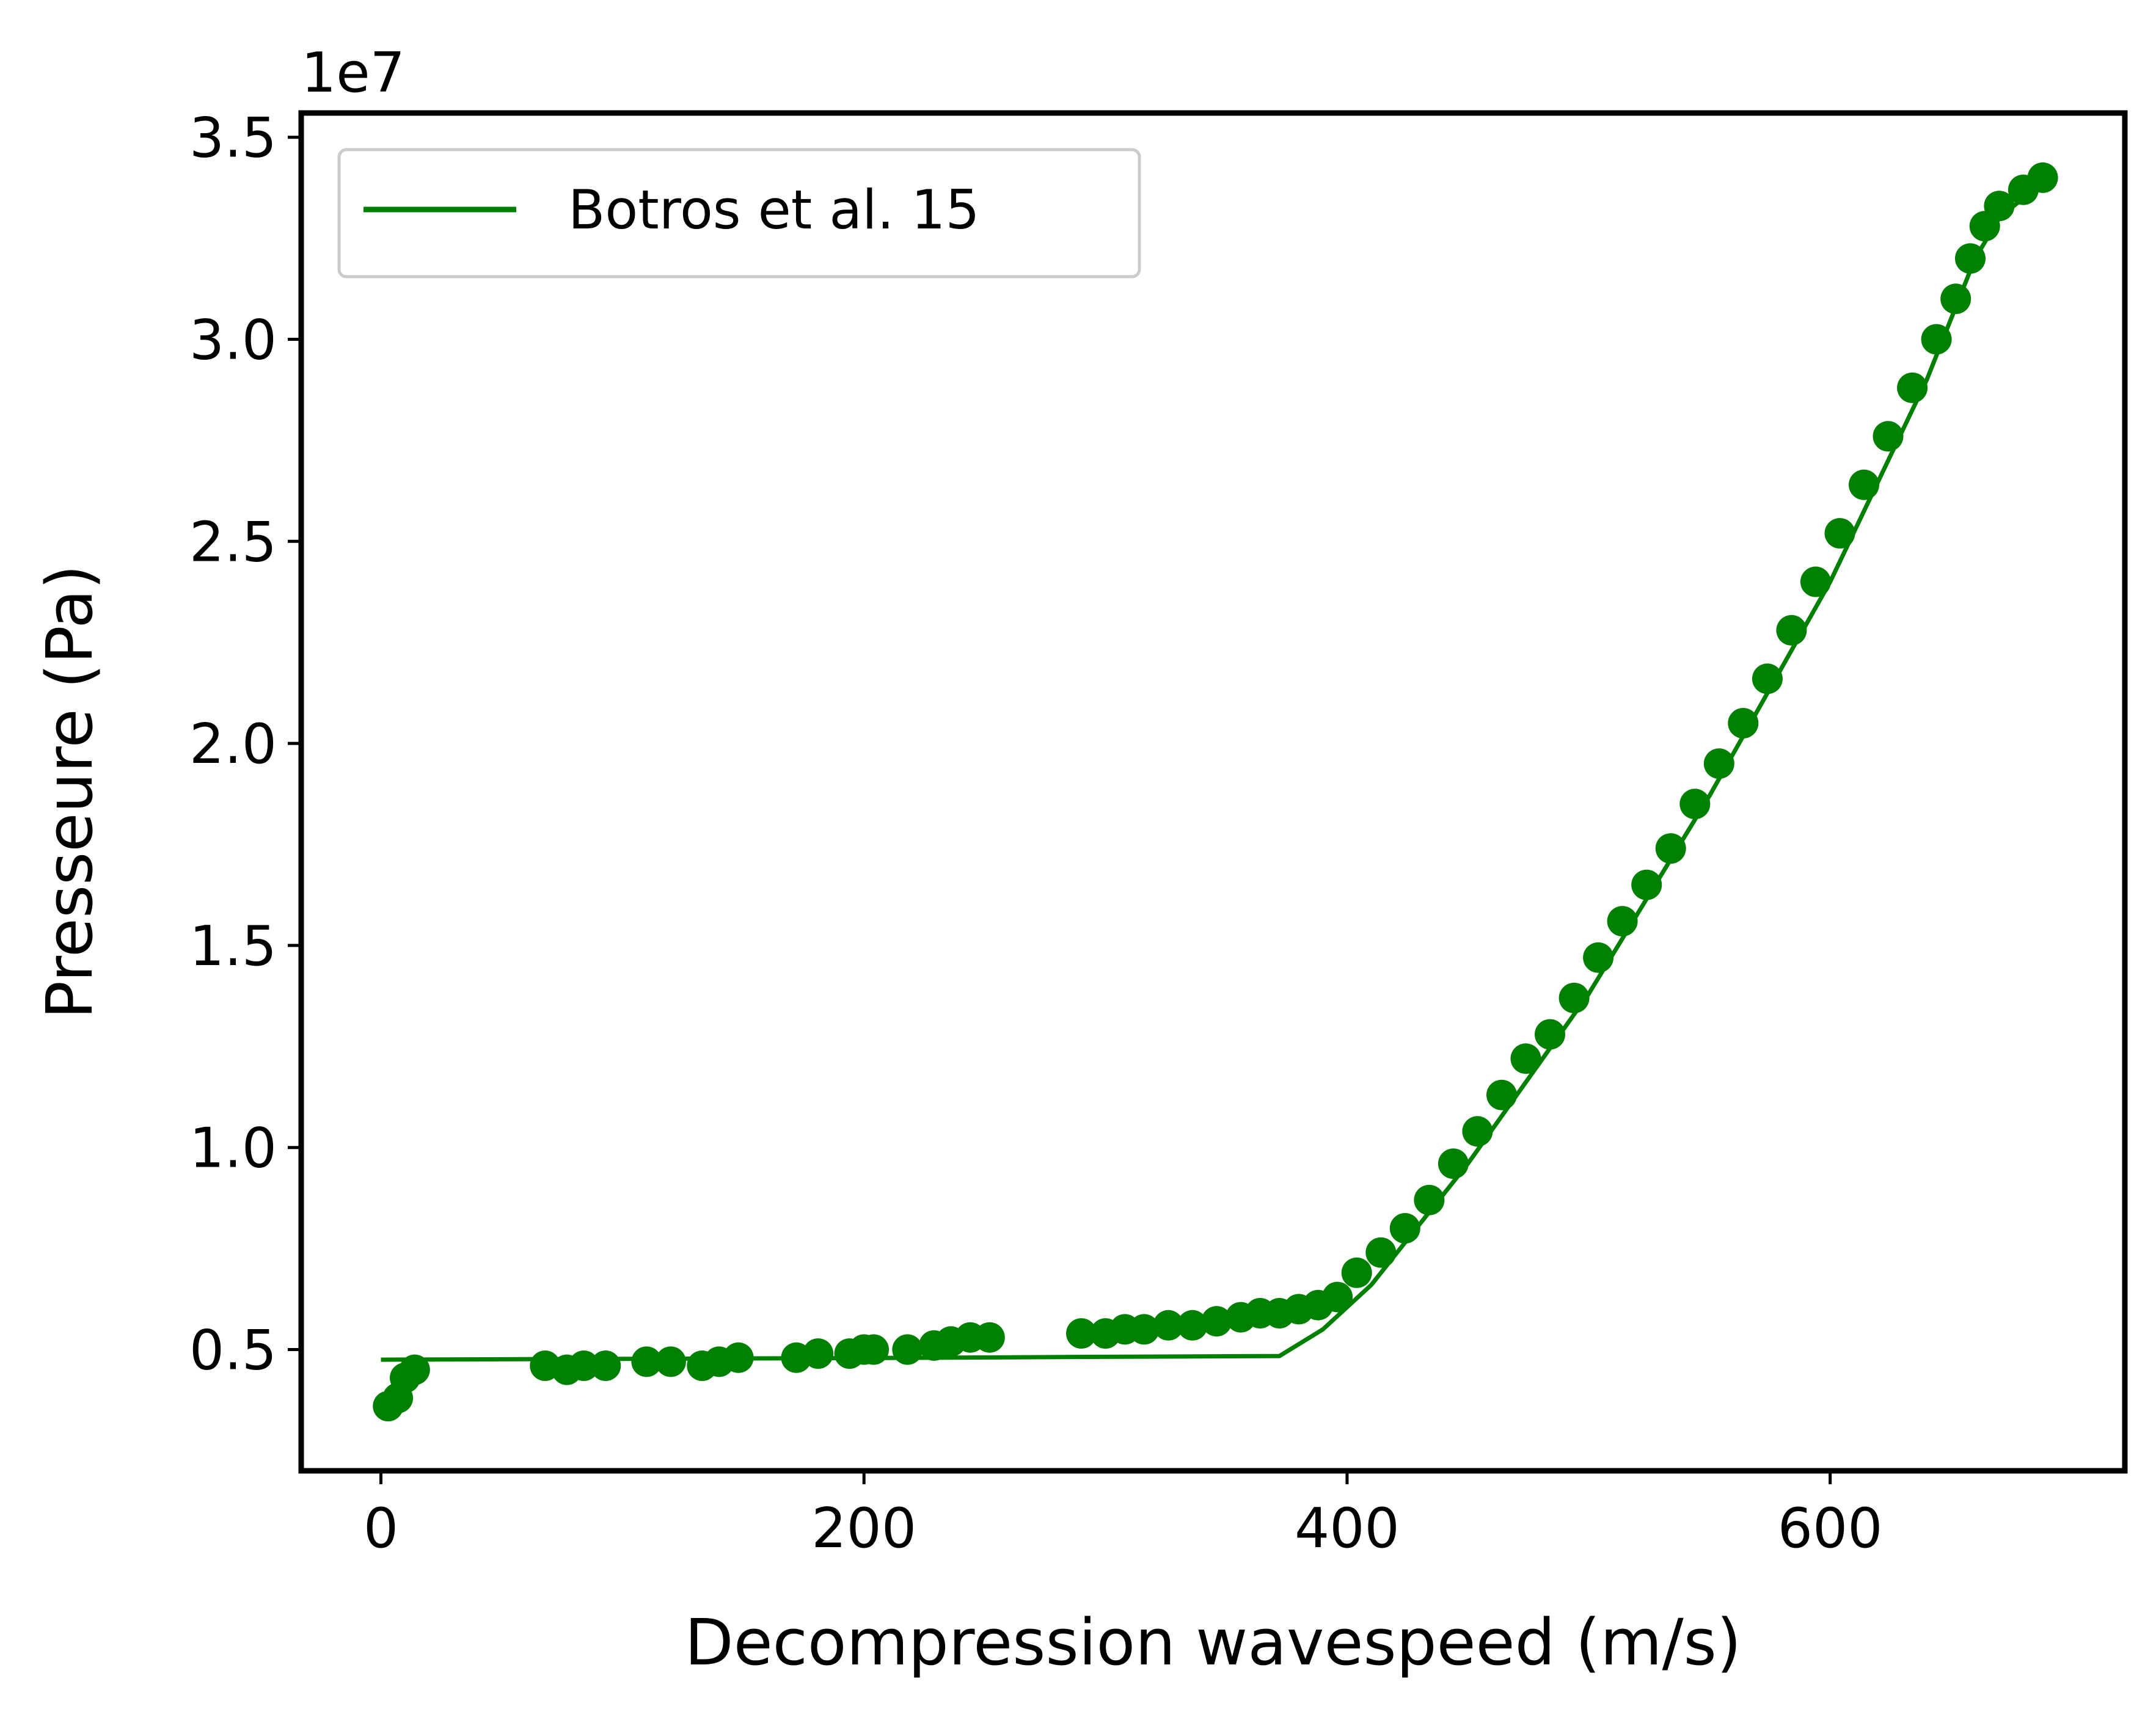 The image size is (2156, 1720). Describe the element at coordinates (233, 1351) in the screenshot. I see `y-tick-label: 0.5` at that location.